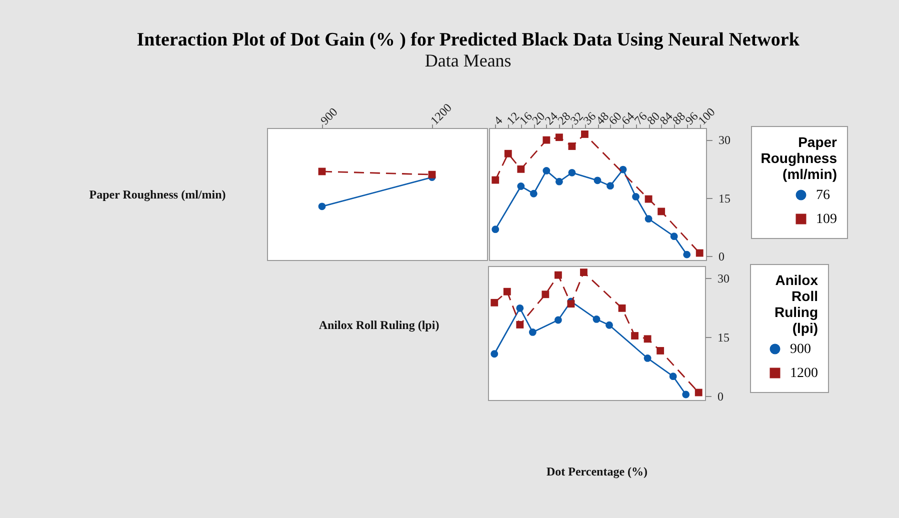 This screenshot has width=899, height=518. What do you see at coordinates (379, 325) in the screenshot?
I see `y-axis-title: Anilox Roll Ruling (lpi)` at bounding box center [379, 325].